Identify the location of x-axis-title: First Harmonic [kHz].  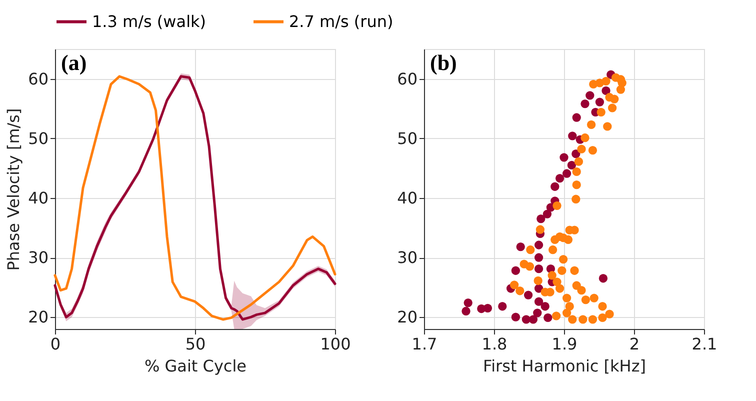
(564, 366).